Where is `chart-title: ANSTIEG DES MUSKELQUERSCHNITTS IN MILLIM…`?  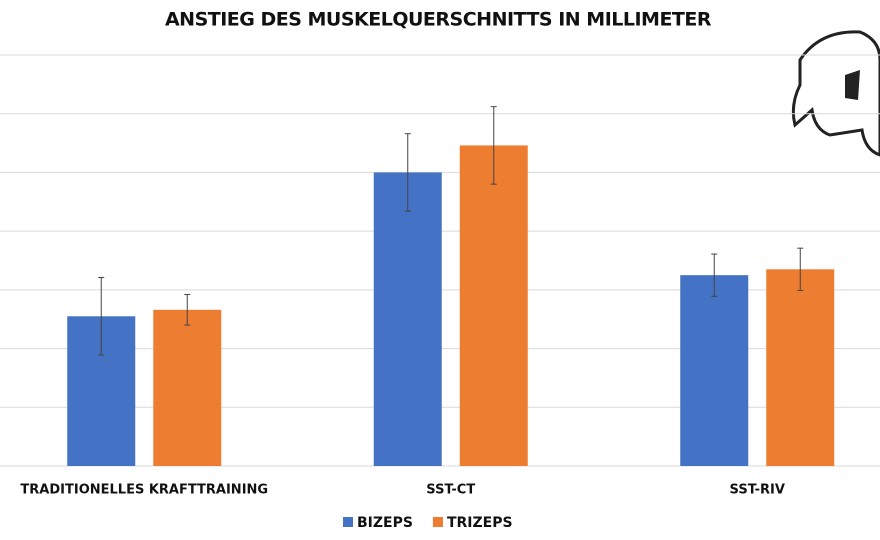
chart-title: ANSTIEG DES MUSKELQUERSCHNITTS IN MILLIM… is located at coordinates (438, 20).